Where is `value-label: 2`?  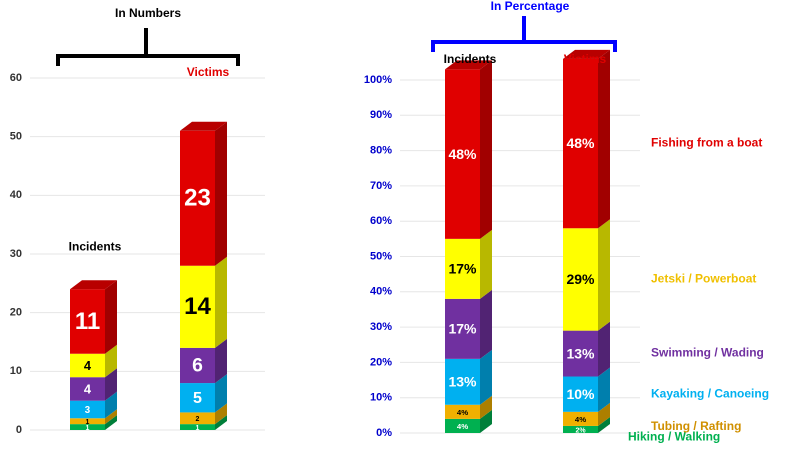 value-label: 2 is located at coordinates (198, 419).